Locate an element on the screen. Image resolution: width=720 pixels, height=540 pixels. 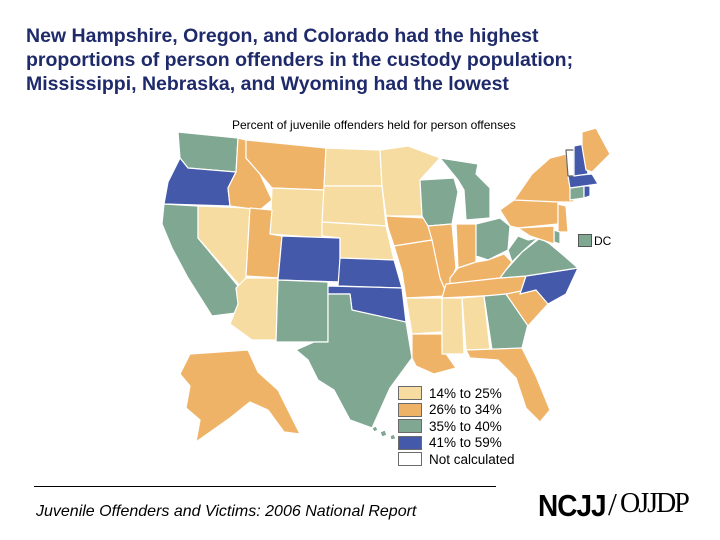
state-RI is located at coordinates (587, 192).